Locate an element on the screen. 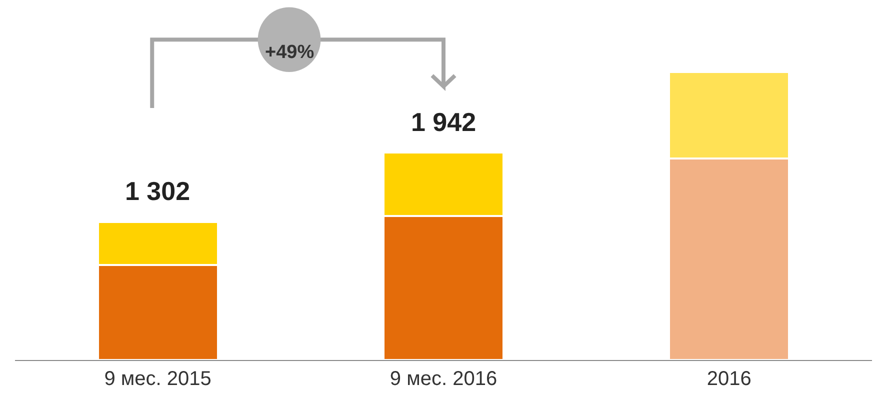  annotation: 1 942 is located at coordinates (443, 122).